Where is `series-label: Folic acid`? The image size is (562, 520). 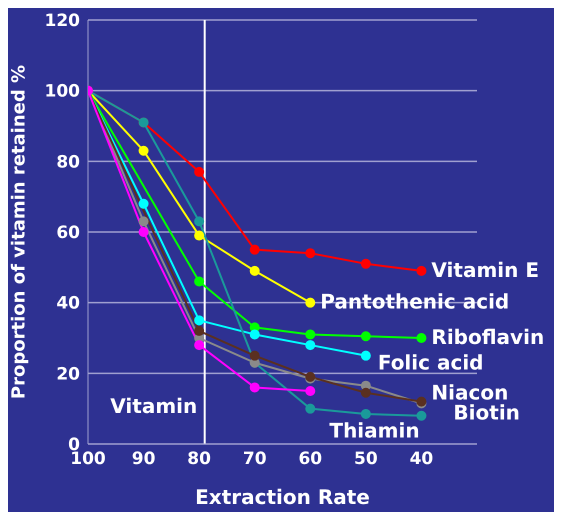 series-label: Folic acid is located at coordinates (431, 362).